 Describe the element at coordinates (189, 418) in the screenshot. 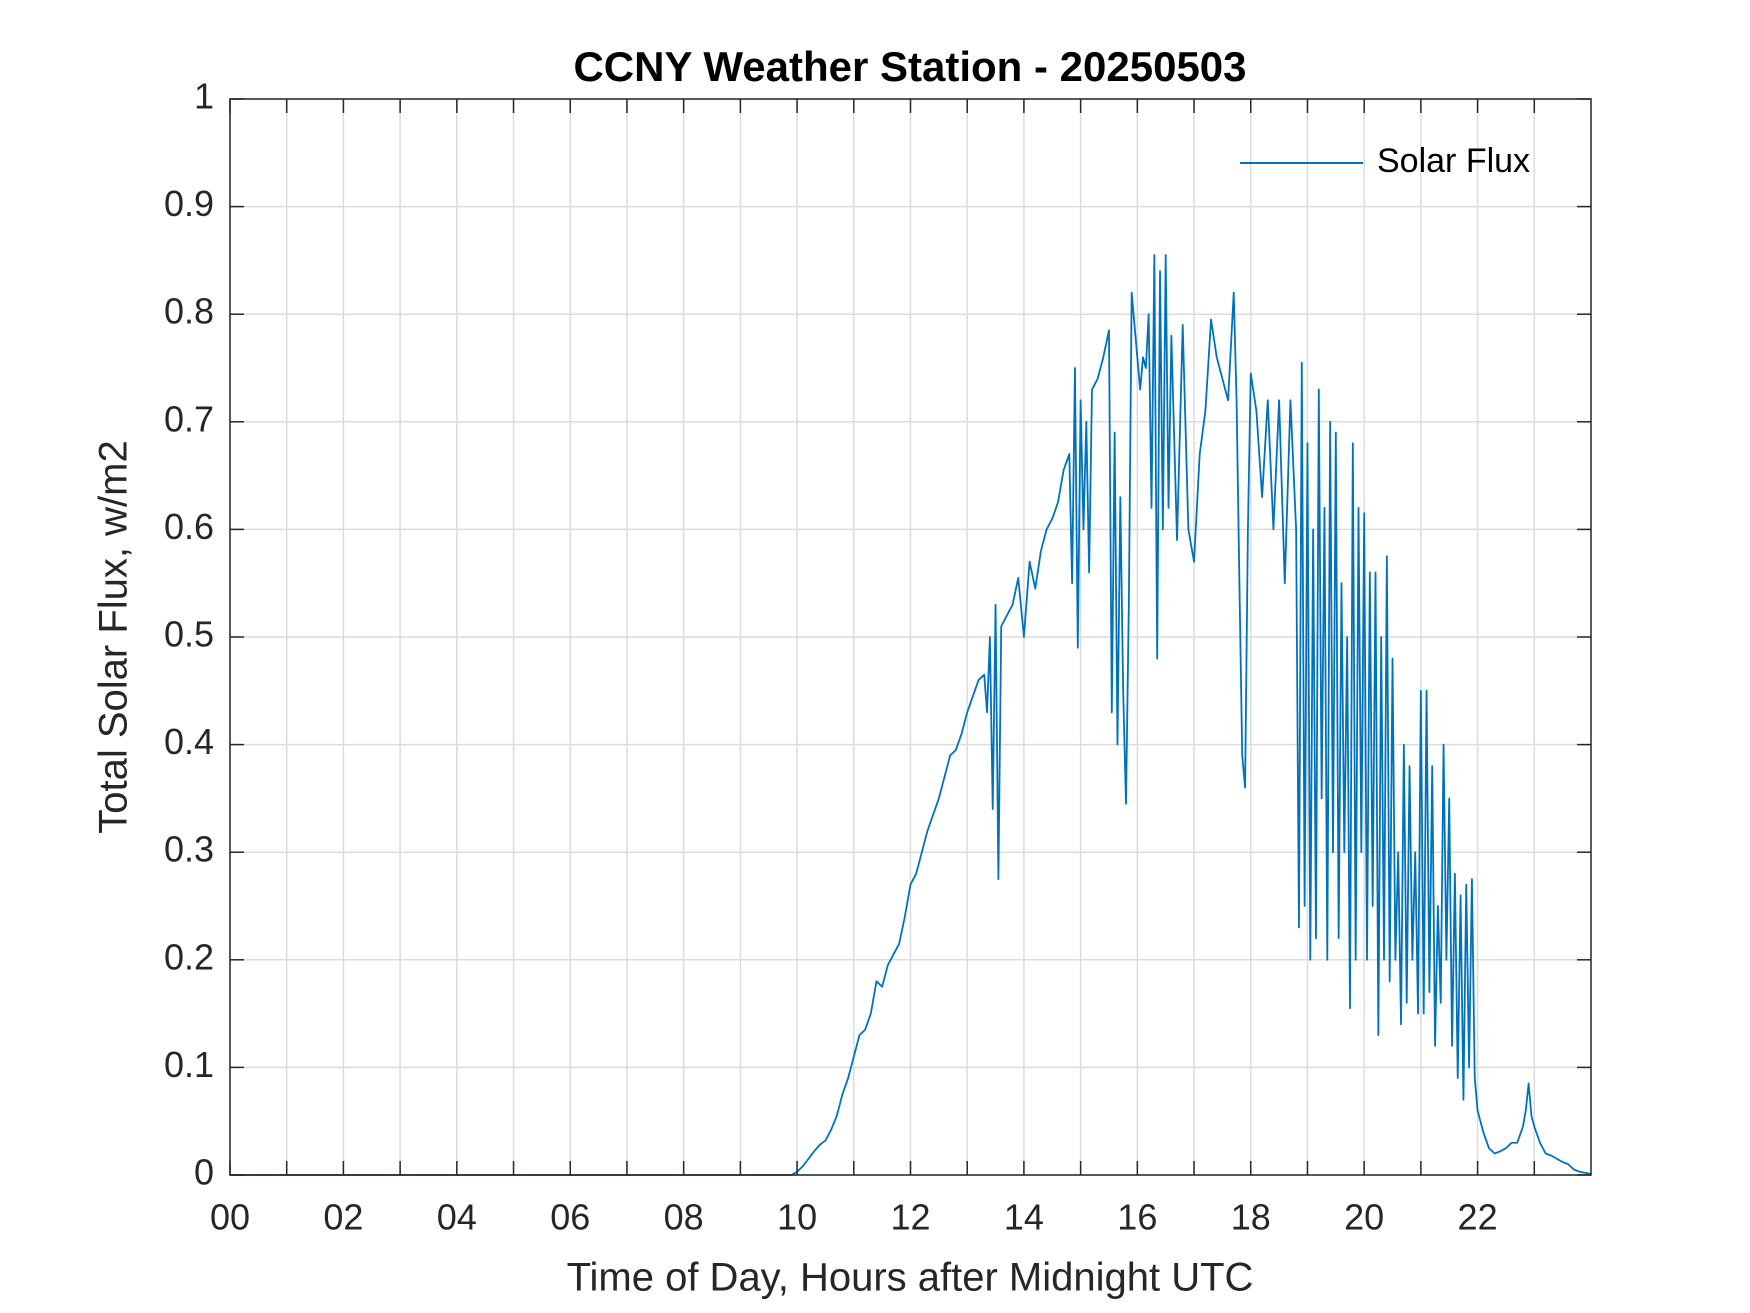

I see `y-tick-label: 0.7` at that location.